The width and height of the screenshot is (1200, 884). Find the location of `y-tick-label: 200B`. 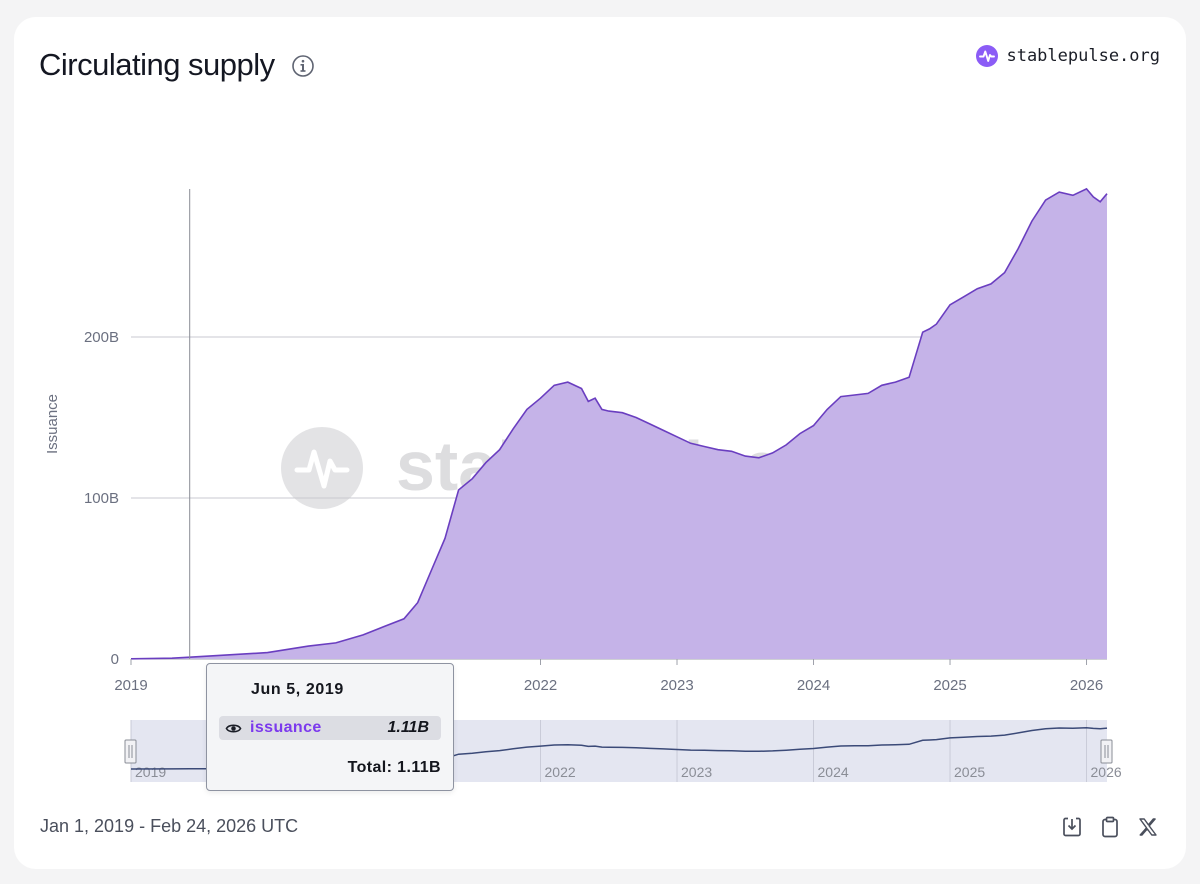

y-tick-label: 200B is located at coordinates (101, 337).